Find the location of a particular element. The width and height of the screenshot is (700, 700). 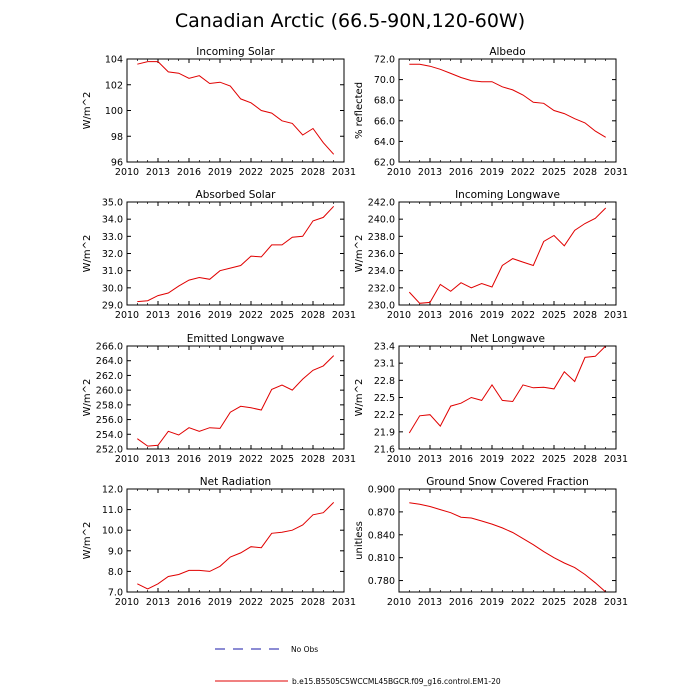

chart-title: Net Longwave is located at coordinates (507, 339).